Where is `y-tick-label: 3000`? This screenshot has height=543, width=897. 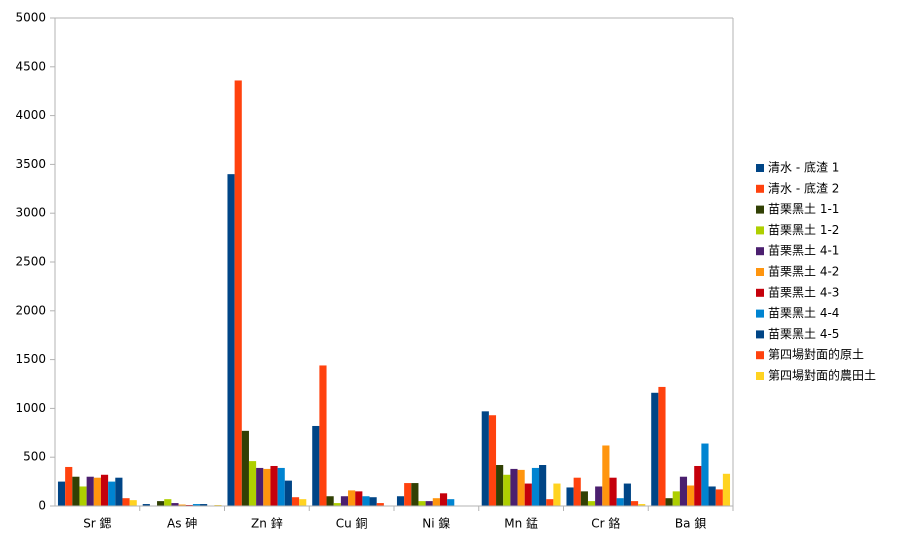
y-tick-label: 3000 is located at coordinates (30, 213).